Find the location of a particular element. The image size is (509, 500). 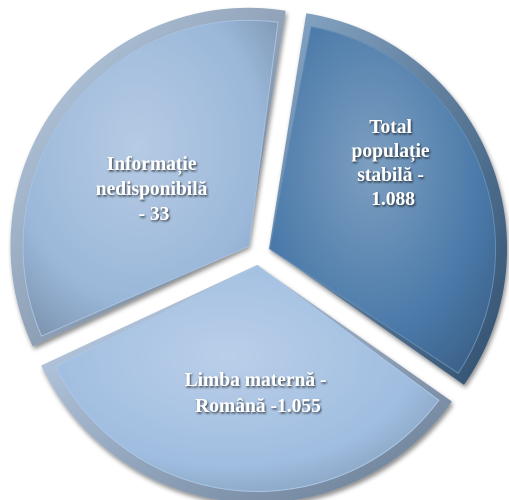

pie-slice-nedisponibila-label: Informație nedisponibilă - 33 is located at coordinates (154, 189).